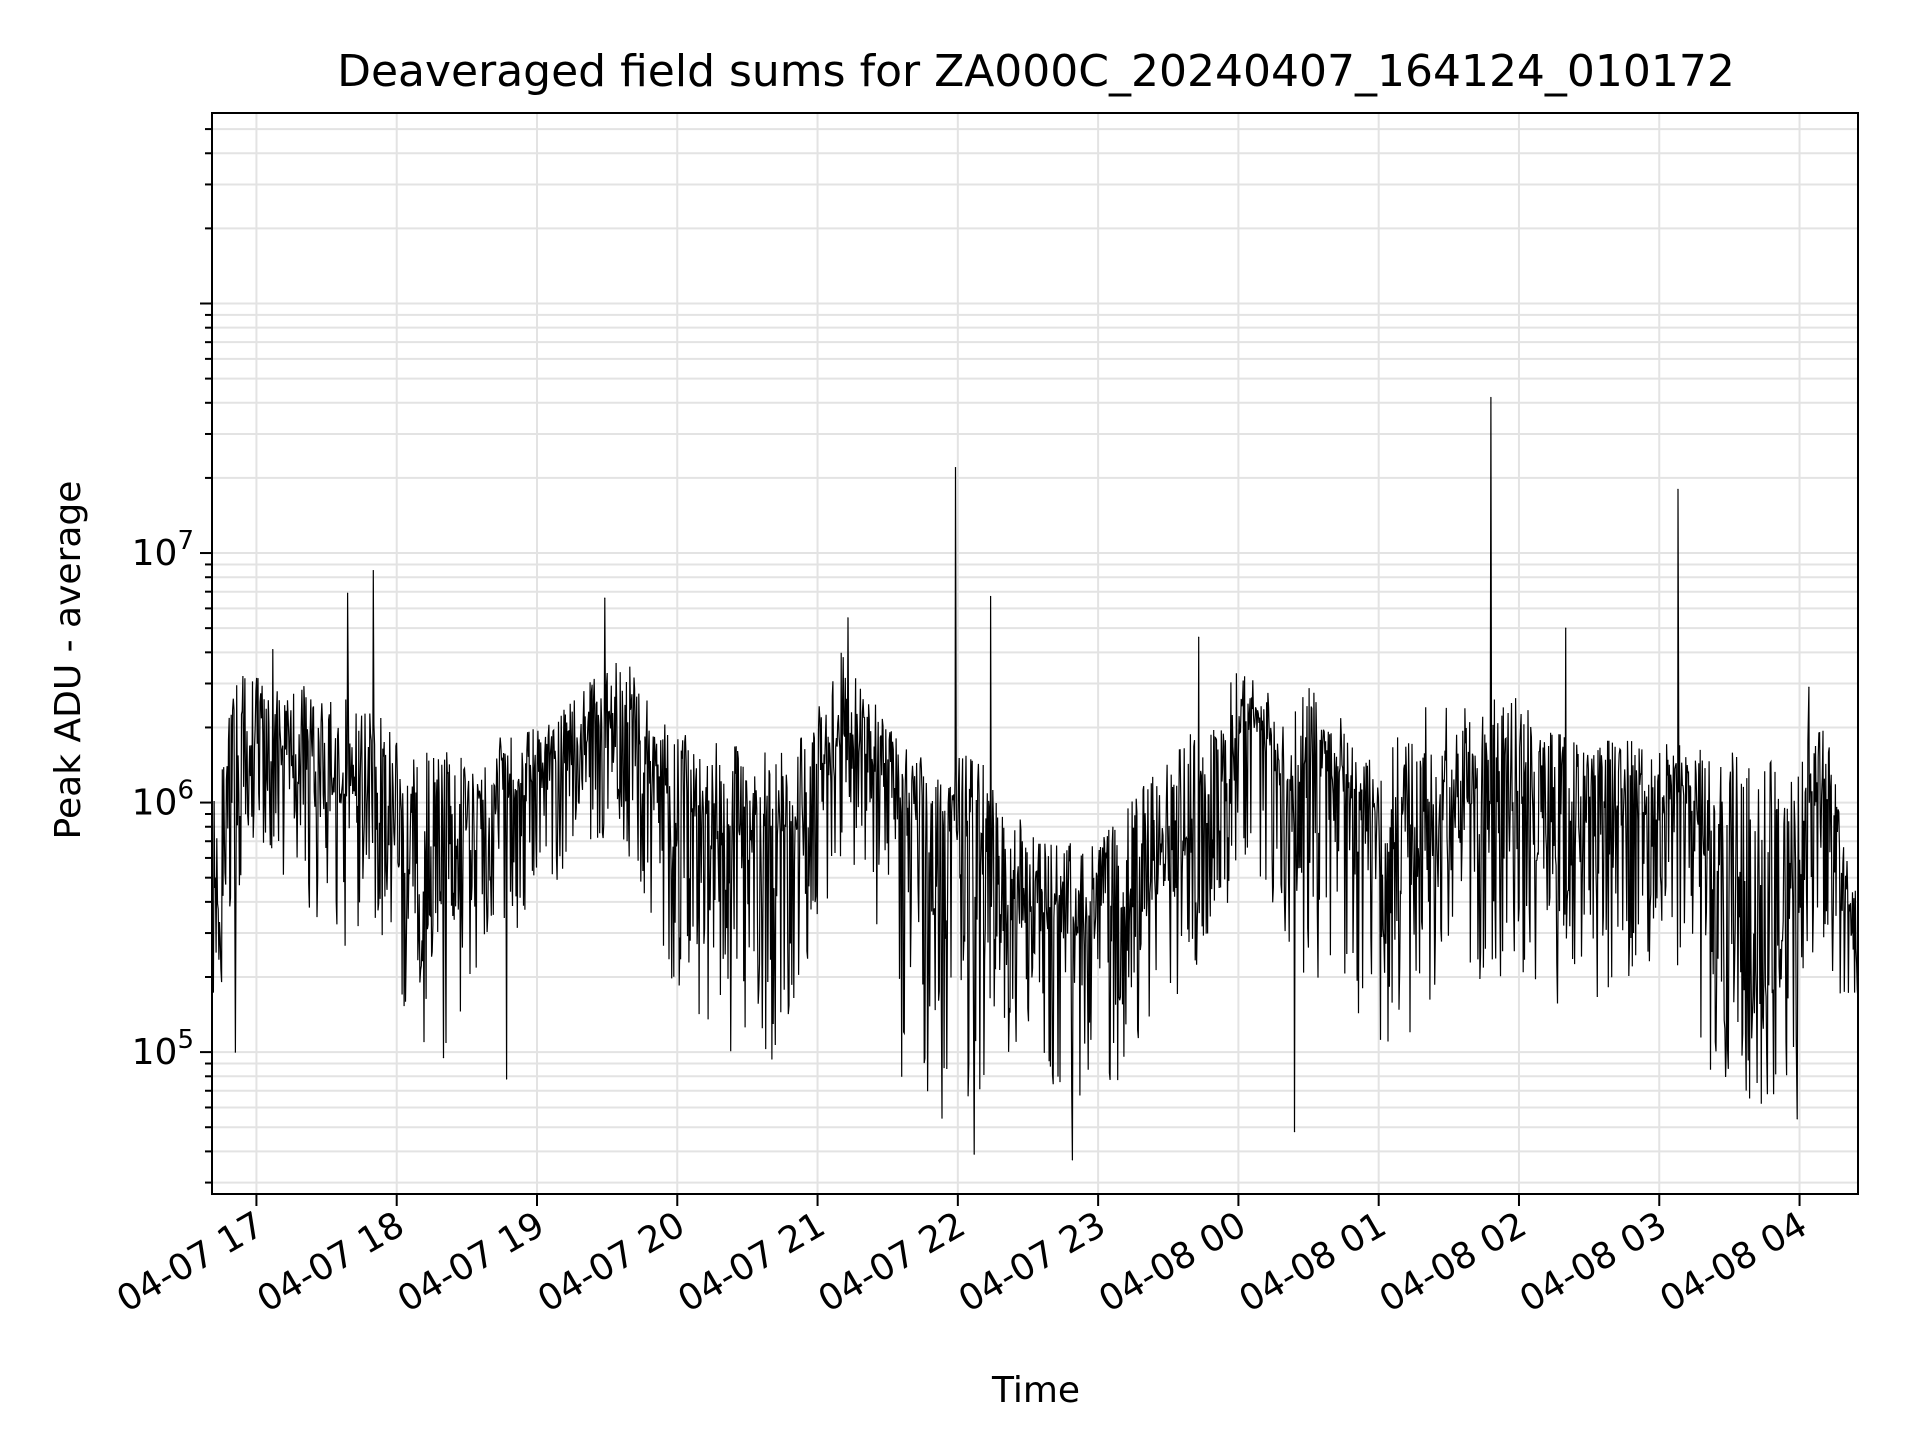 Image resolution: width=1920 pixels, height=1445 pixels. What do you see at coordinates (163, 550) in the screenshot?
I see `y-tick-label: 10⁷` at bounding box center [163, 550].